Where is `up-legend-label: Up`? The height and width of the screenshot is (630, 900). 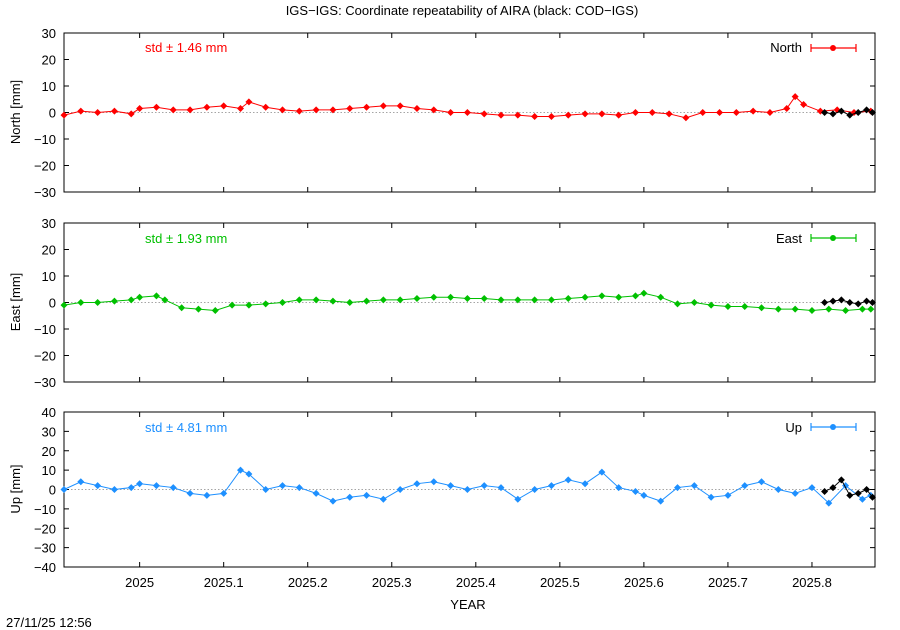 up-legend-label: Up is located at coordinates (793, 427).